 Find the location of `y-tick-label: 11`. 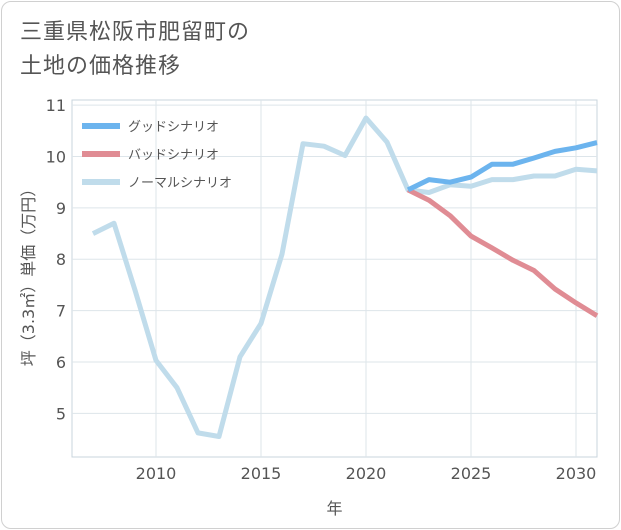

y-tick-label: 11 is located at coordinates (56, 105).